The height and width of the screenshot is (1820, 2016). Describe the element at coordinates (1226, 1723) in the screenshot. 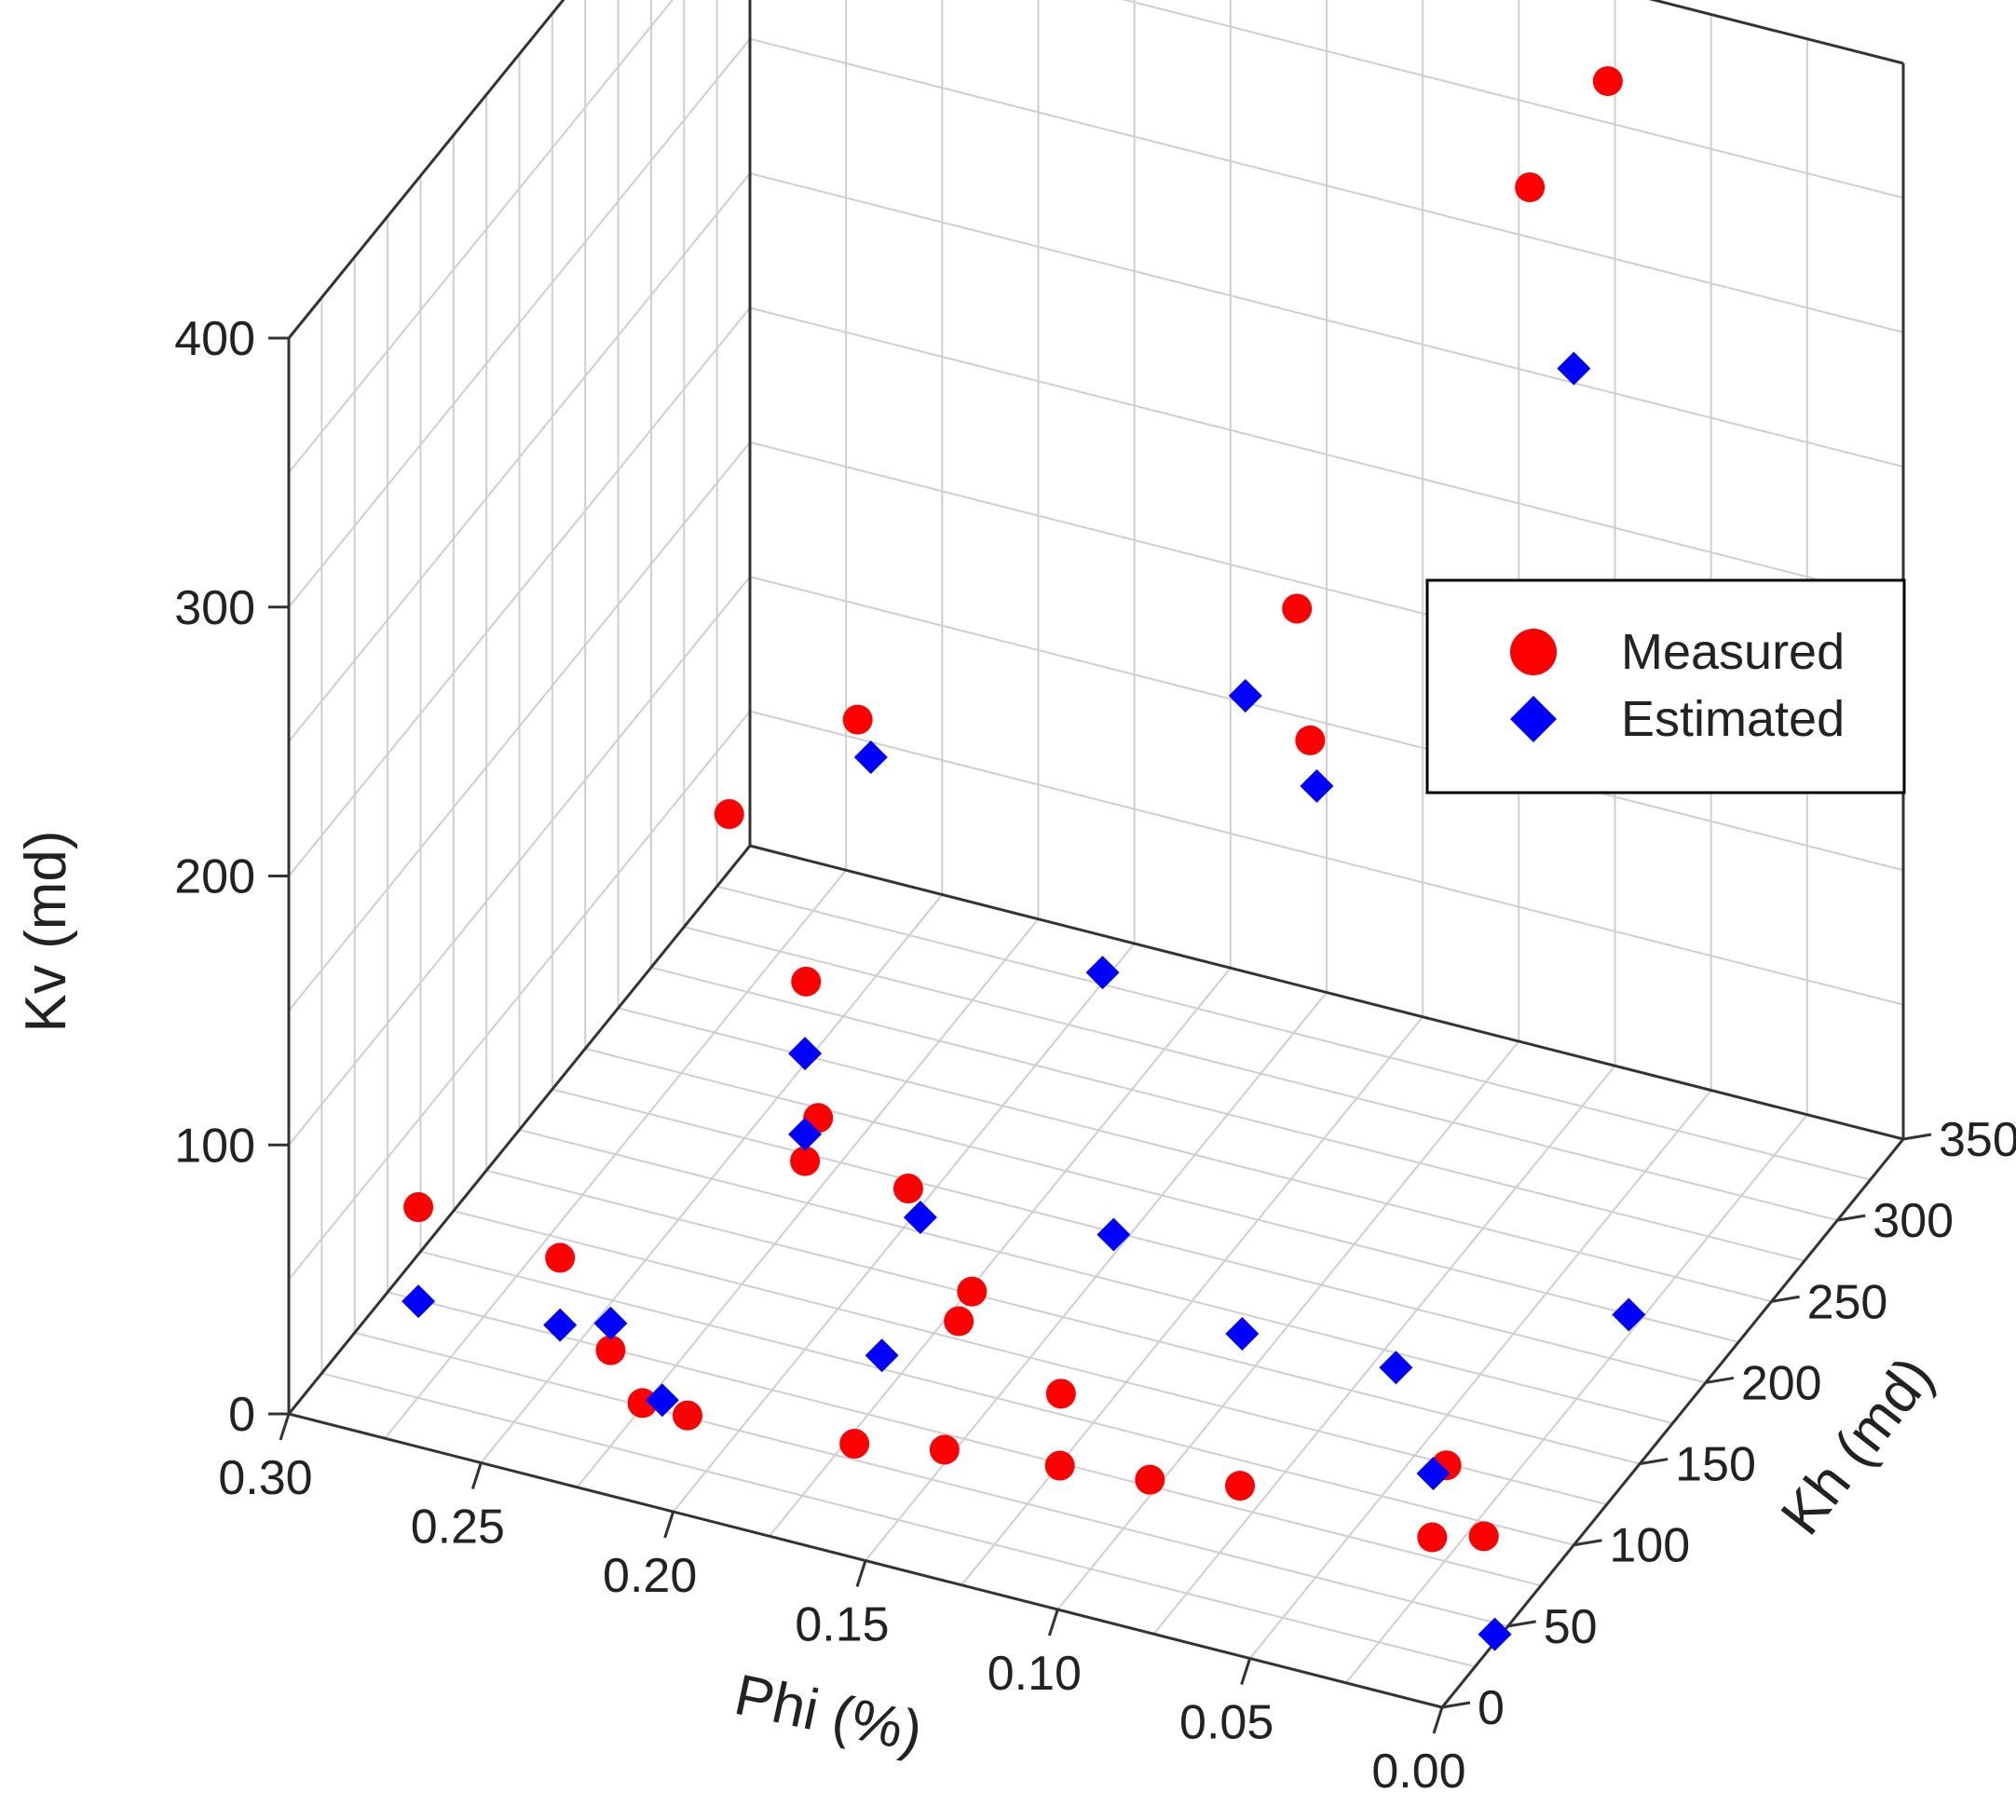

I see `x-tick-label: 0.05` at that location.